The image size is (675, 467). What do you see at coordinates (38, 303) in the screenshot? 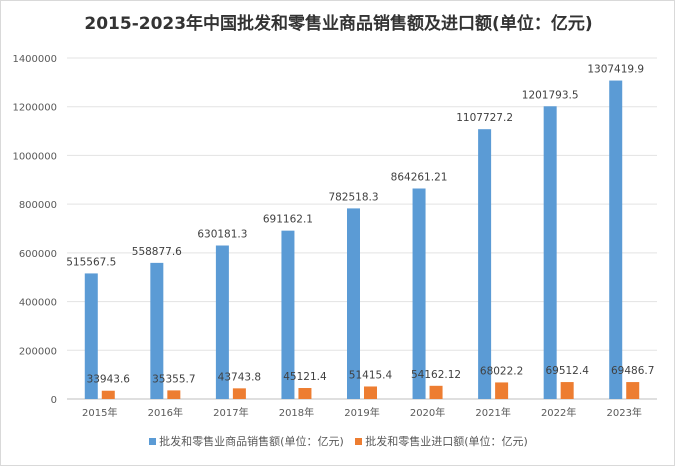
I see `y-tick-label: 400000` at bounding box center [38, 303].